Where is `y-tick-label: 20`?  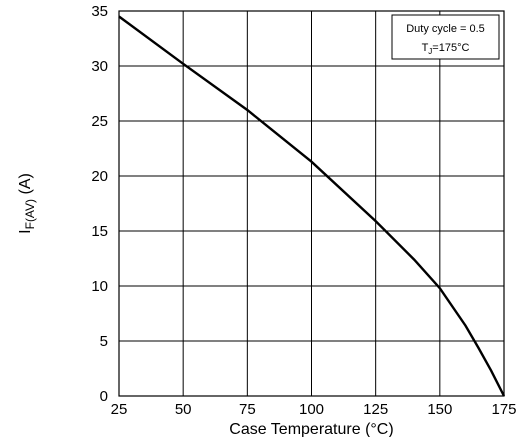
y-tick-label: 20 is located at coordinates (99, 176).